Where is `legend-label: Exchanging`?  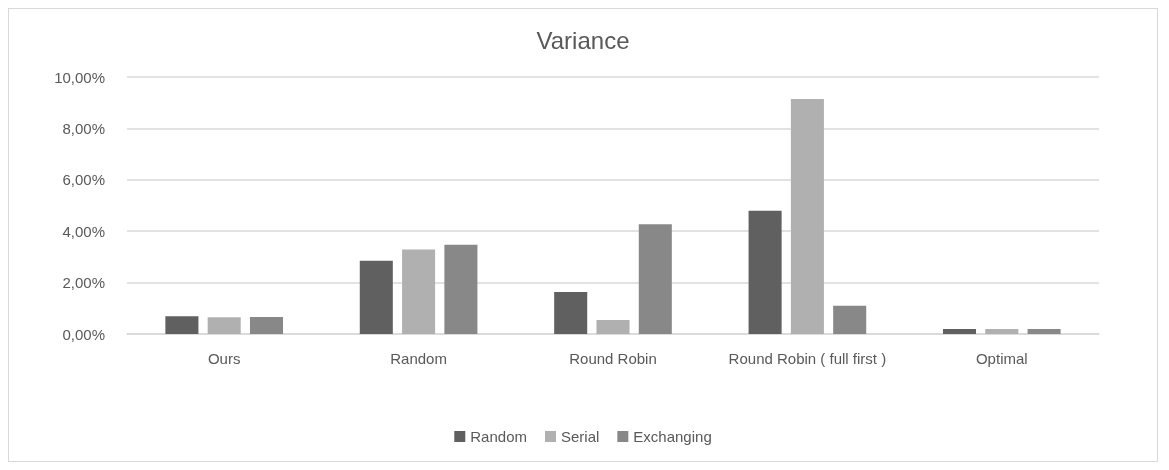 legend-label: Exchanging is located at coordinates (672, 436).